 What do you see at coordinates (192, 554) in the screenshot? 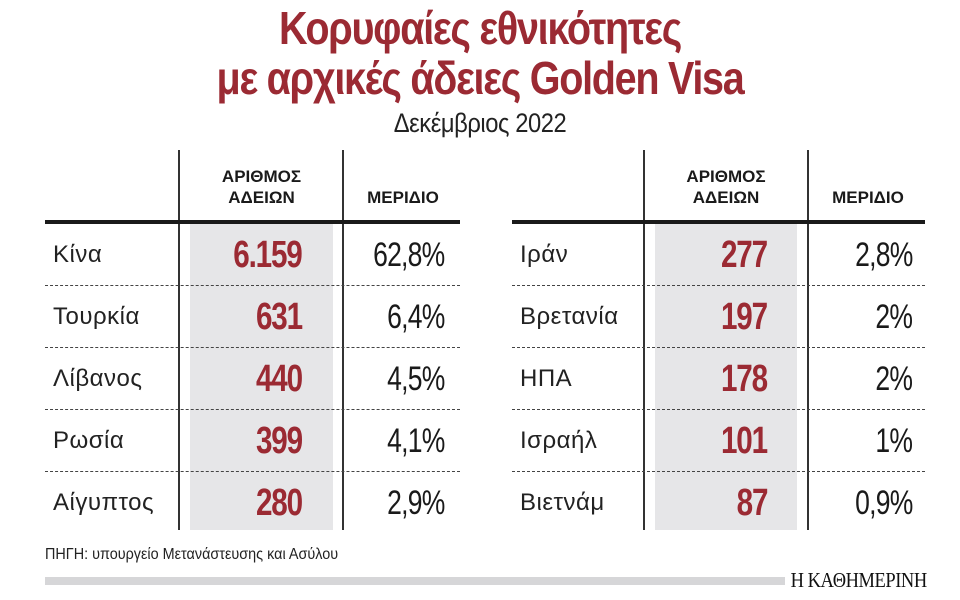
I see `source-note: ΠΗΓΗ: υπουργείο Μετανάστευσης και Ασύλου` at bounding box center [192, 554].